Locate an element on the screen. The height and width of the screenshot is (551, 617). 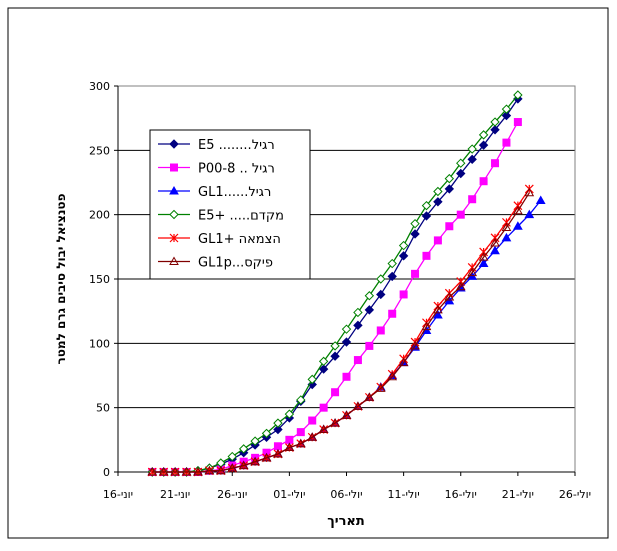
y-tick-label: 50 is located at coordinates (103, 408).